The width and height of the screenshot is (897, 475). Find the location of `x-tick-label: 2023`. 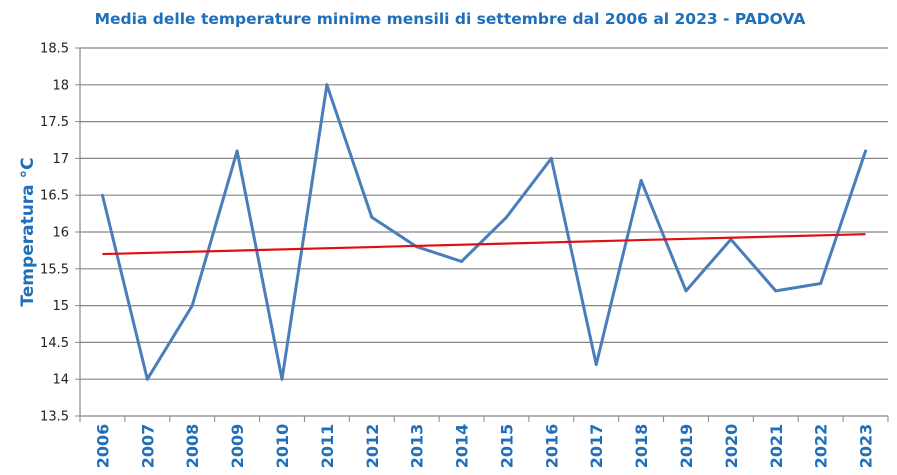

x-tick-label: 2023 is located at coordinates (866, 446).